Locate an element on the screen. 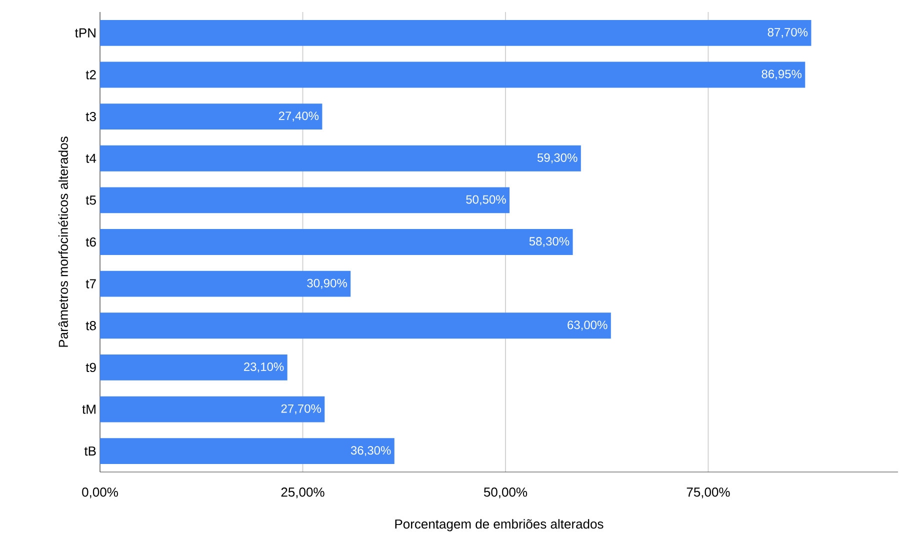  x-tick-label: 50,00% is located at coordinates (506, 493).